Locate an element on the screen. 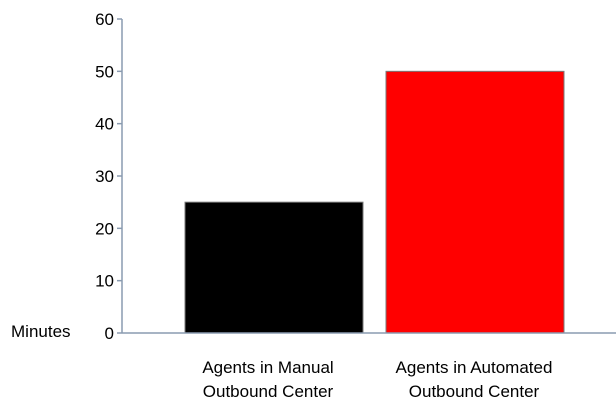 This screenshot has height=405, width=616. y-tick-label: 60 is located at coordinates (104, 19).